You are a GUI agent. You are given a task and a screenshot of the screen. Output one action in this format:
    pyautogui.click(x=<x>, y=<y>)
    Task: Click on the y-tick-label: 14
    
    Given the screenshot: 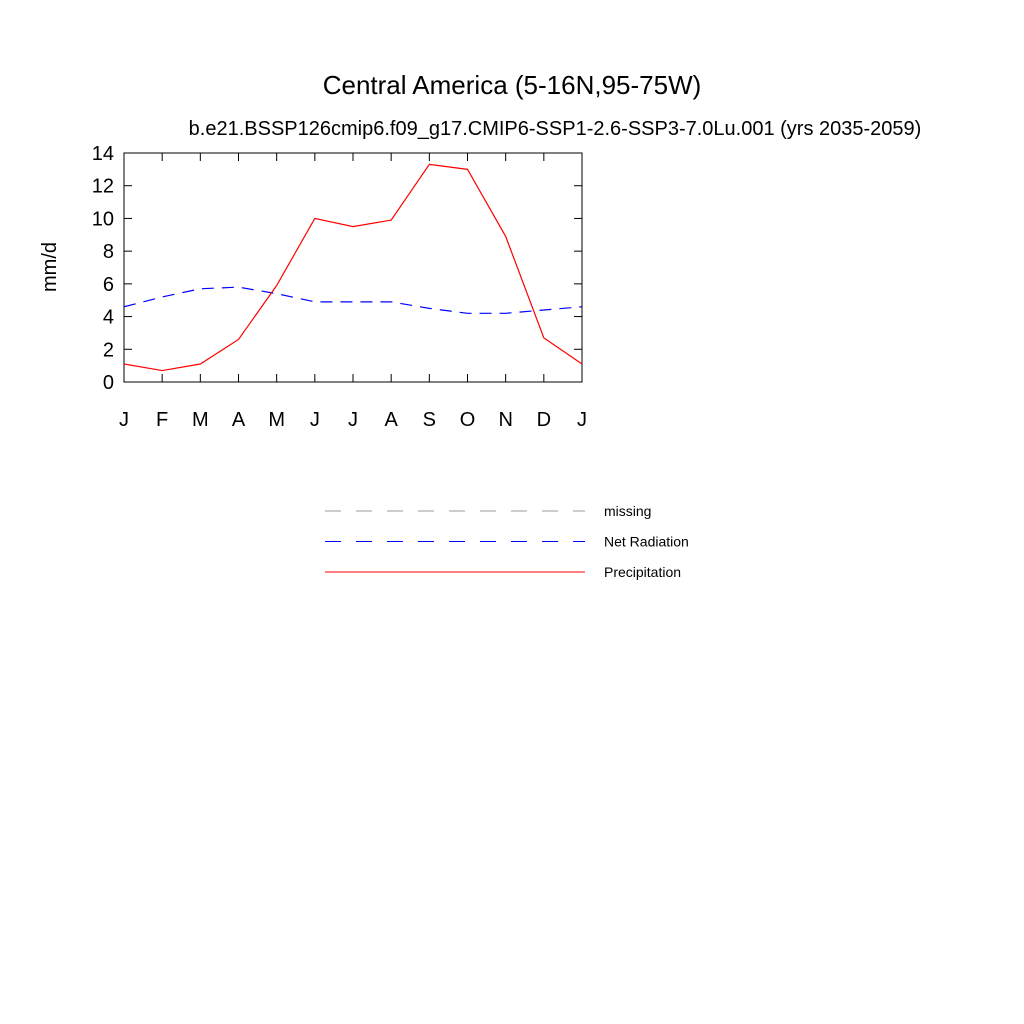 What is the action you would take?
    pyautogui.click(x=103, y=154)
    